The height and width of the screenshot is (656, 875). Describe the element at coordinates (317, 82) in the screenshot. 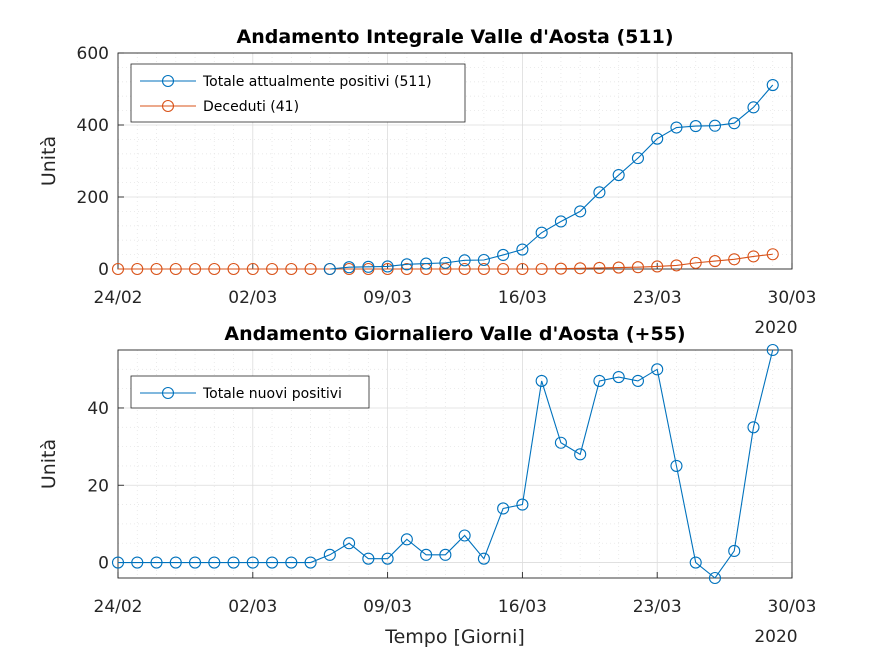

I see `legend-entry-label: Totale attualmente positivi (511)` at that location.